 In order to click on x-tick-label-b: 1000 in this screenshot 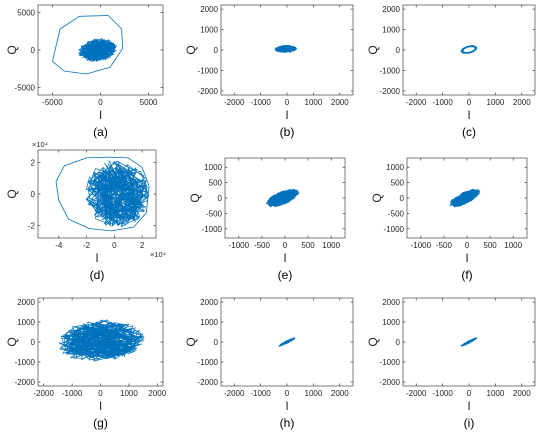, I will do `click(314, 102)`.